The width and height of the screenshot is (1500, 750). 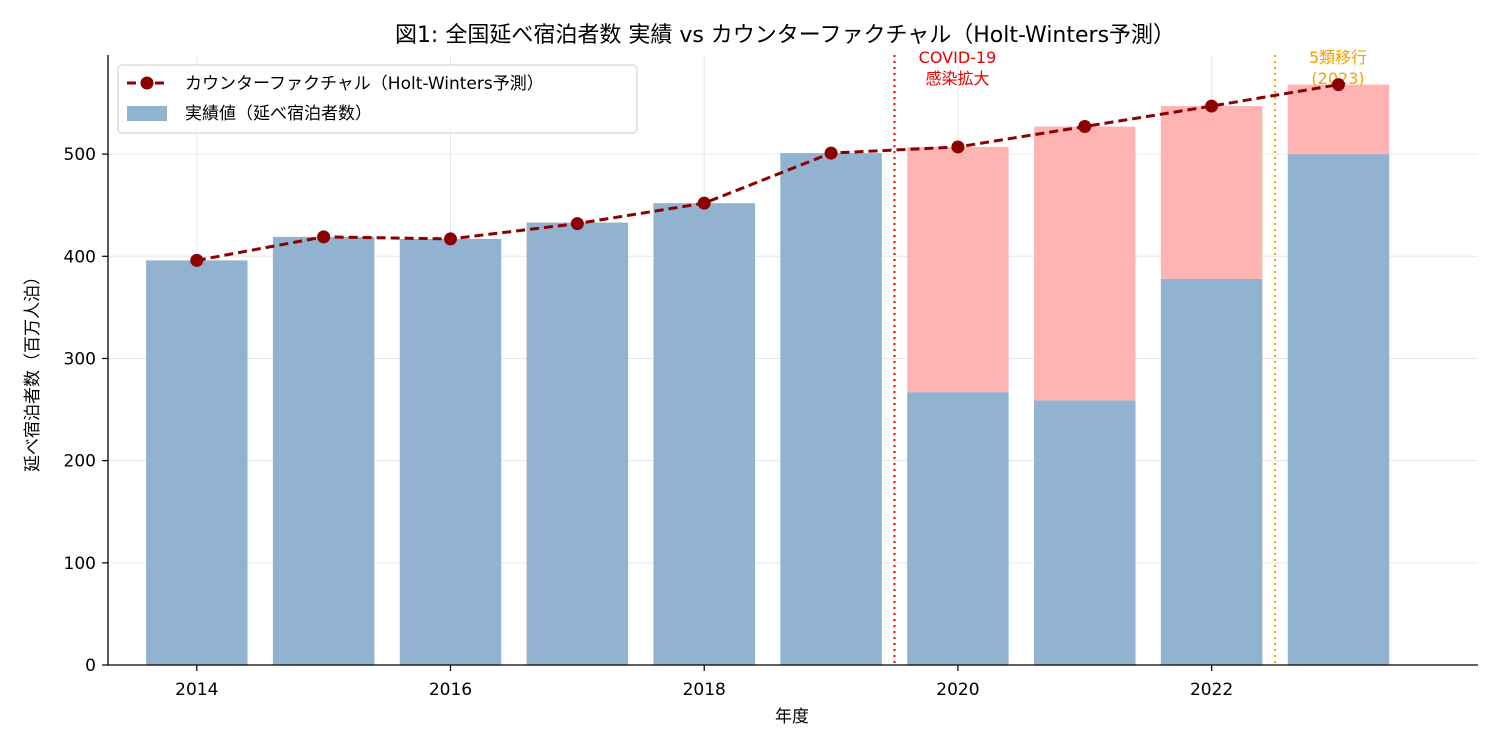 I want to click on bar-actual-2023, so click(x=1338, y=409).